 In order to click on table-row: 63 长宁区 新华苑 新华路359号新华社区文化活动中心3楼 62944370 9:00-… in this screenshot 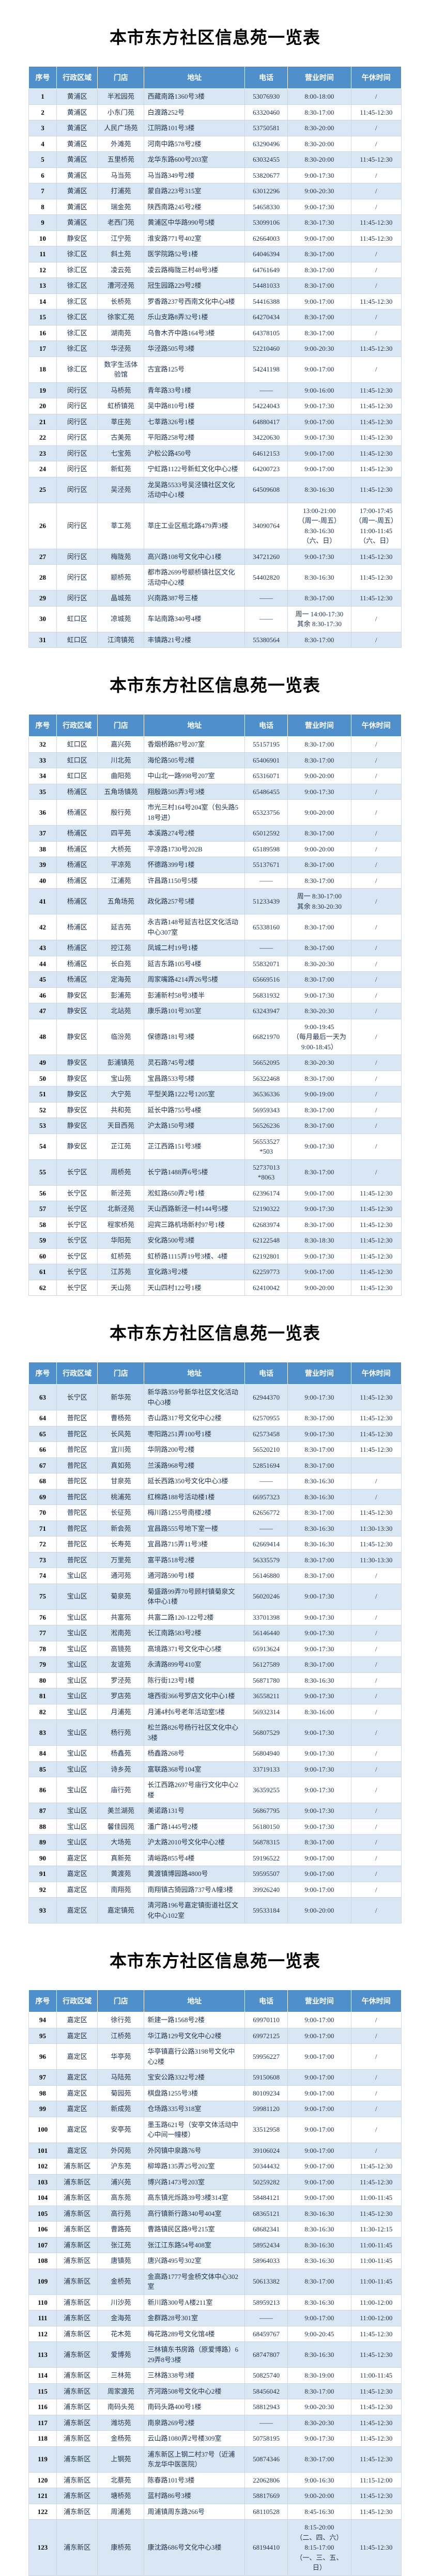, I will do `click(215, 1397)`.